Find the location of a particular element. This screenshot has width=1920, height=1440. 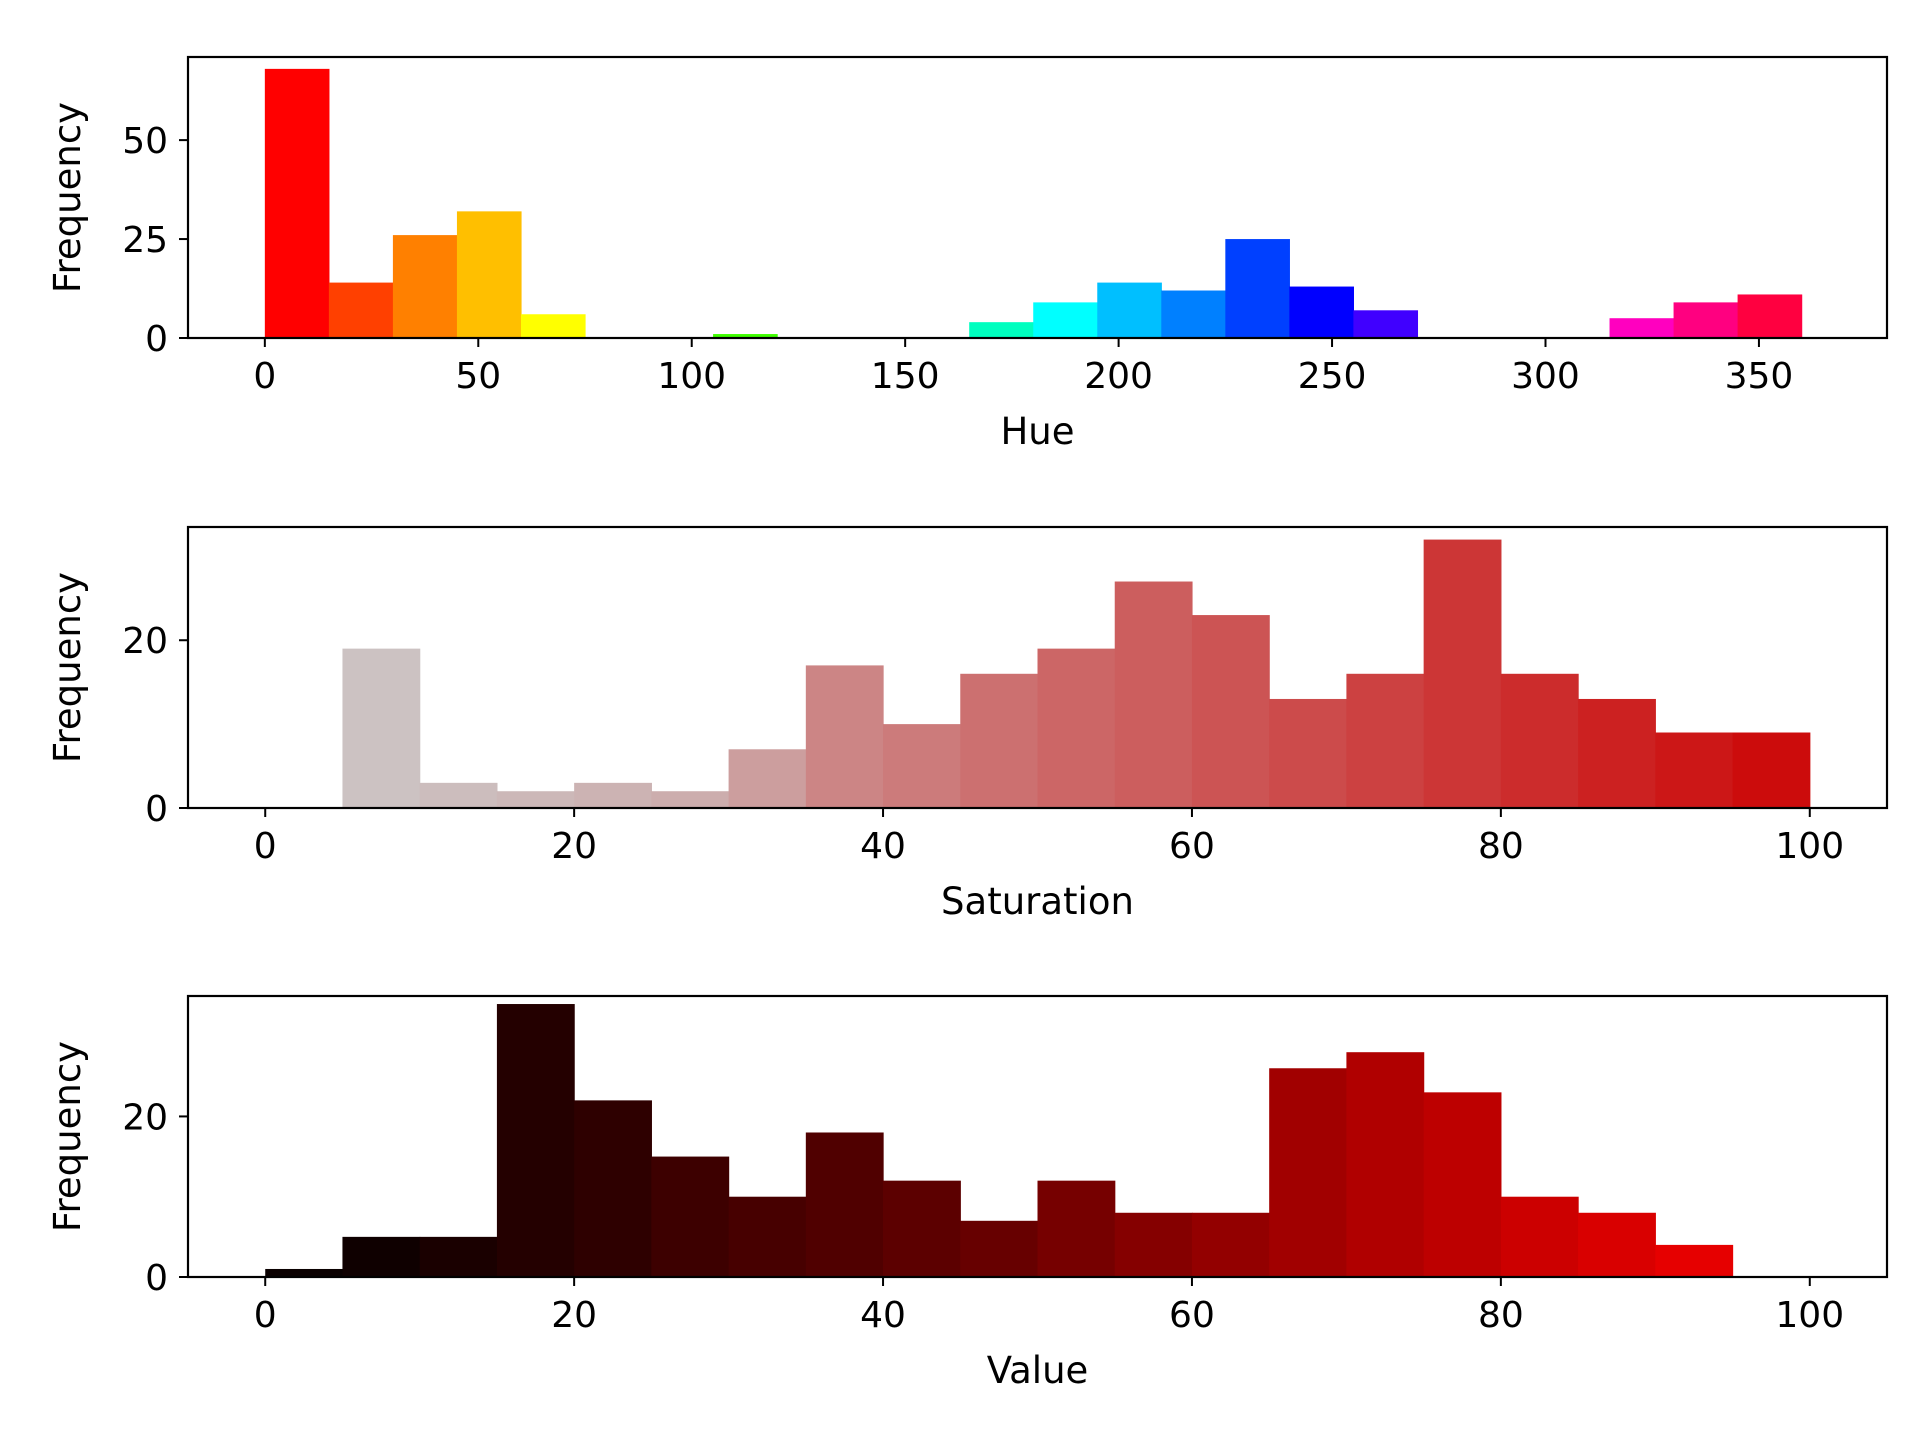

hue-x-tick-label-7: 350 is located at coordinates (1759, 376).